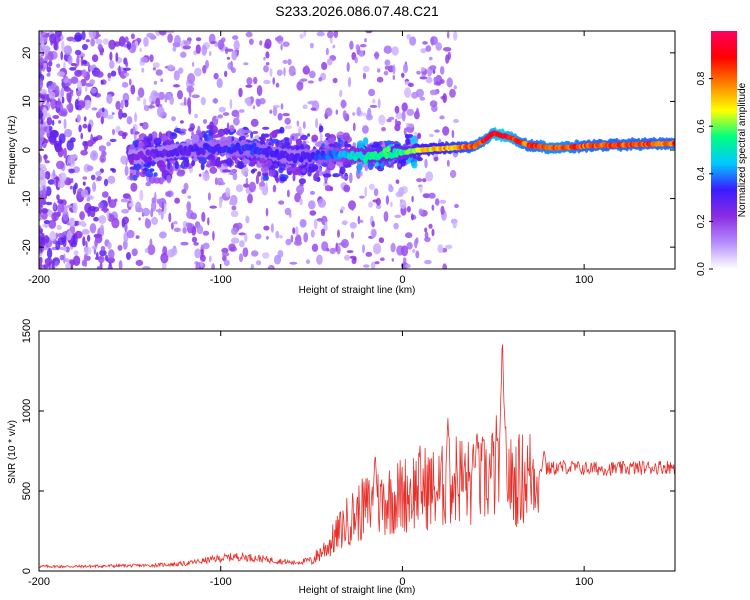  Describe the element at coordinates (12, 452) in the screenshot. I see `snr-ylabel: SNR (10 * v/v)` at that location.